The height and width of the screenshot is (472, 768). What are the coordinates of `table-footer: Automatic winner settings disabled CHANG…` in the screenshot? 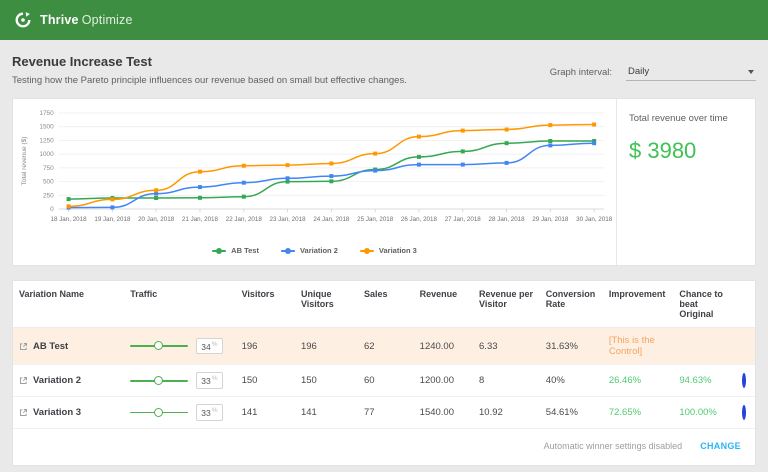 It's located at (384, 447).